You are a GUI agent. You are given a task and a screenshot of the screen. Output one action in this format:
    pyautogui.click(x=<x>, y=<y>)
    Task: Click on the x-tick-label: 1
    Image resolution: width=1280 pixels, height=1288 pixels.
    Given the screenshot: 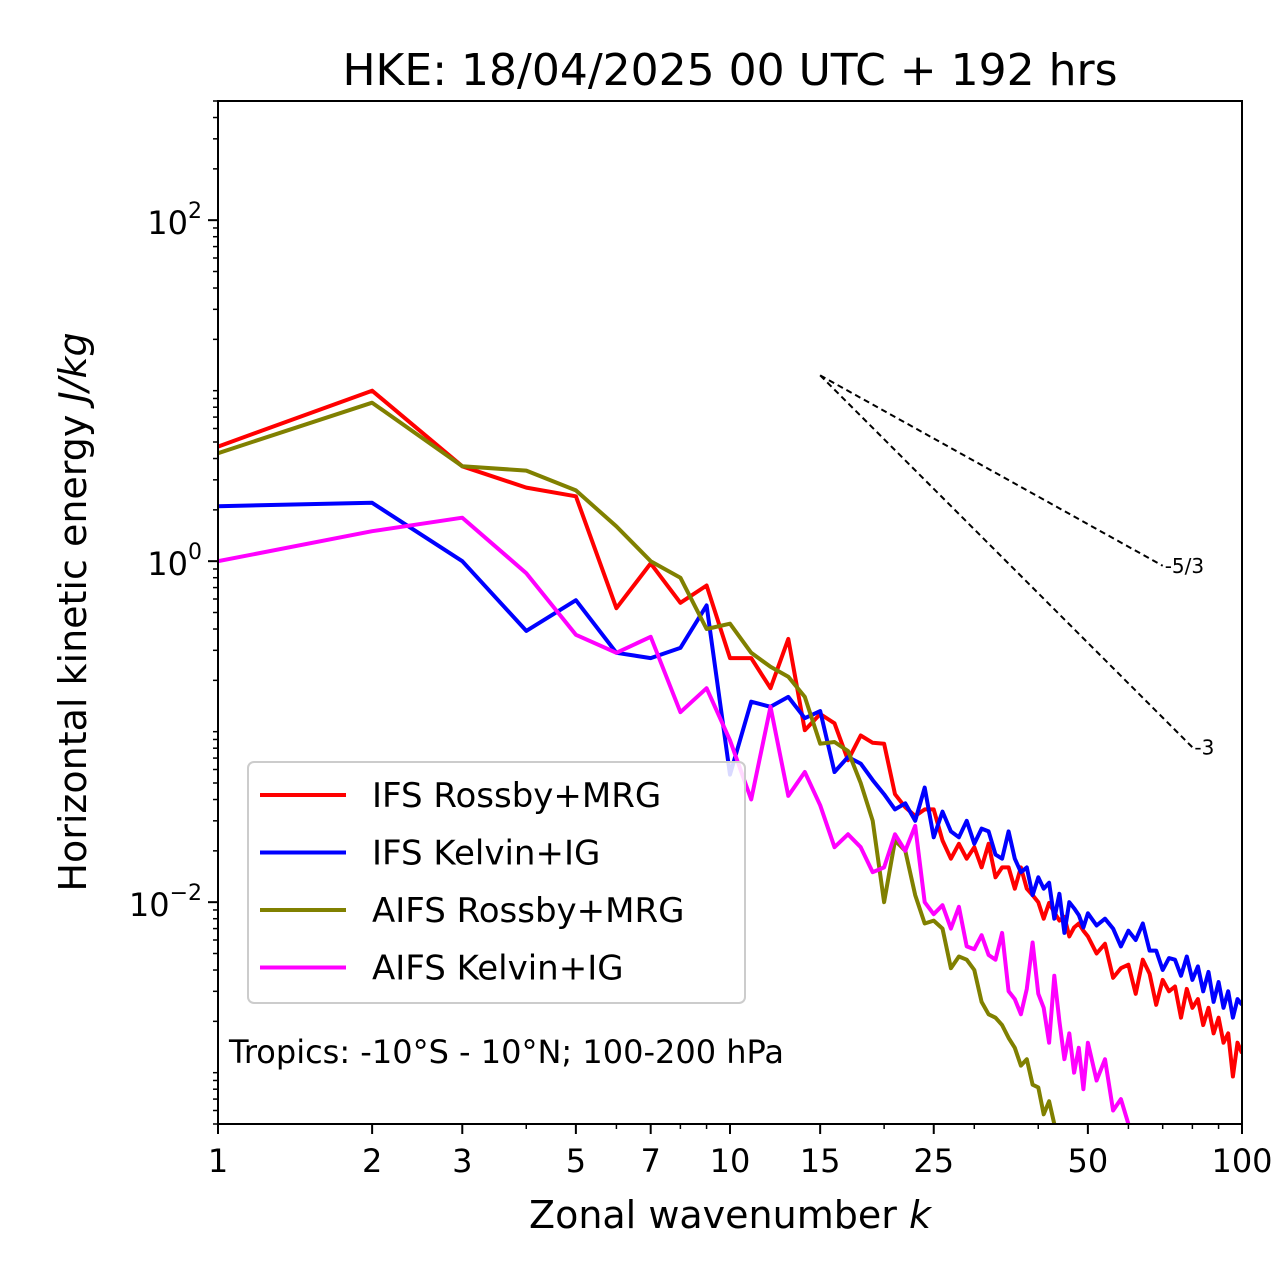 What is the action you would take?
    pyautogui.click(x=218, y=1161)
    